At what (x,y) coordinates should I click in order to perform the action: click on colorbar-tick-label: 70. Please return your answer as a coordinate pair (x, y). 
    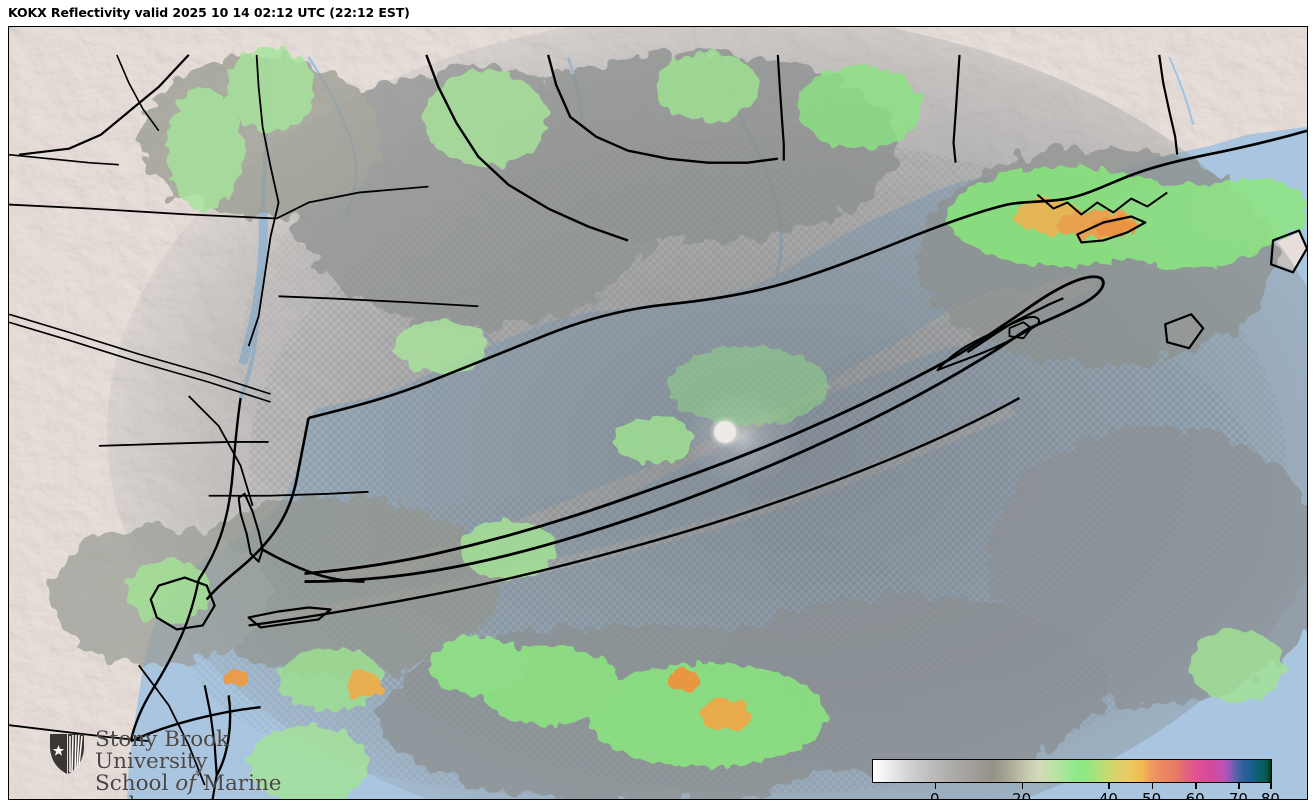
    Looking at the image, I should click on (1238, 795).